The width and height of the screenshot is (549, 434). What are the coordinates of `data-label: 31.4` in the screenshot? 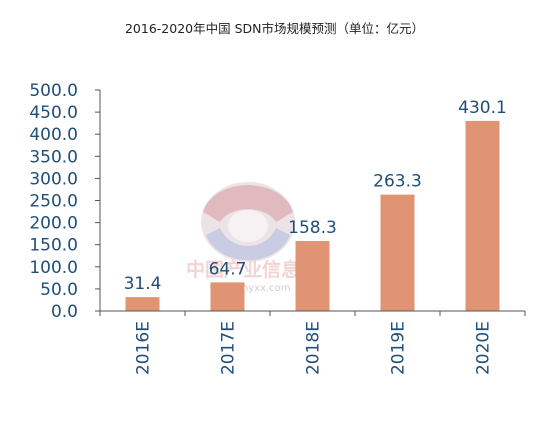 It's located at (143, 284).